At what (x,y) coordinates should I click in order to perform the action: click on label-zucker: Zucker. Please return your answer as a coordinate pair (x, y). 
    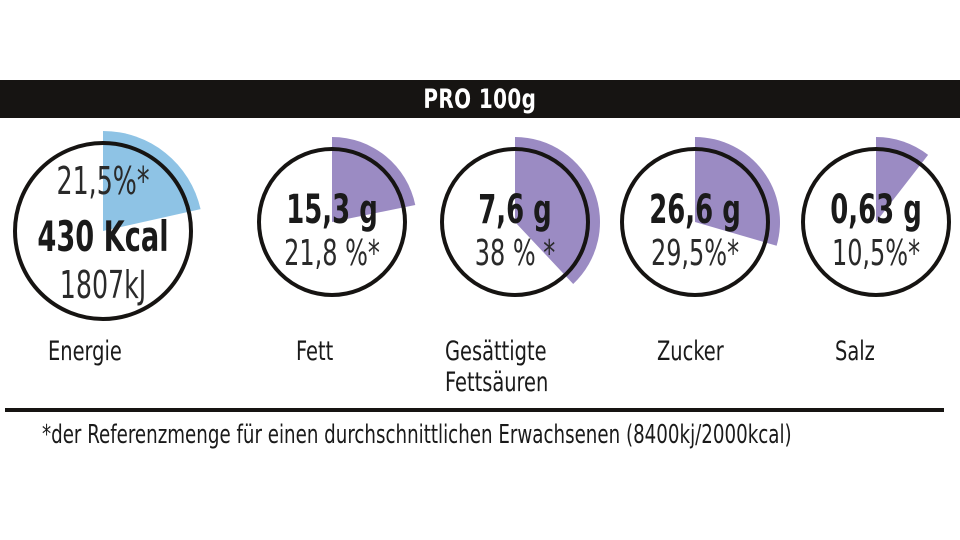
    Looking at the image, I should click on (690, 351).